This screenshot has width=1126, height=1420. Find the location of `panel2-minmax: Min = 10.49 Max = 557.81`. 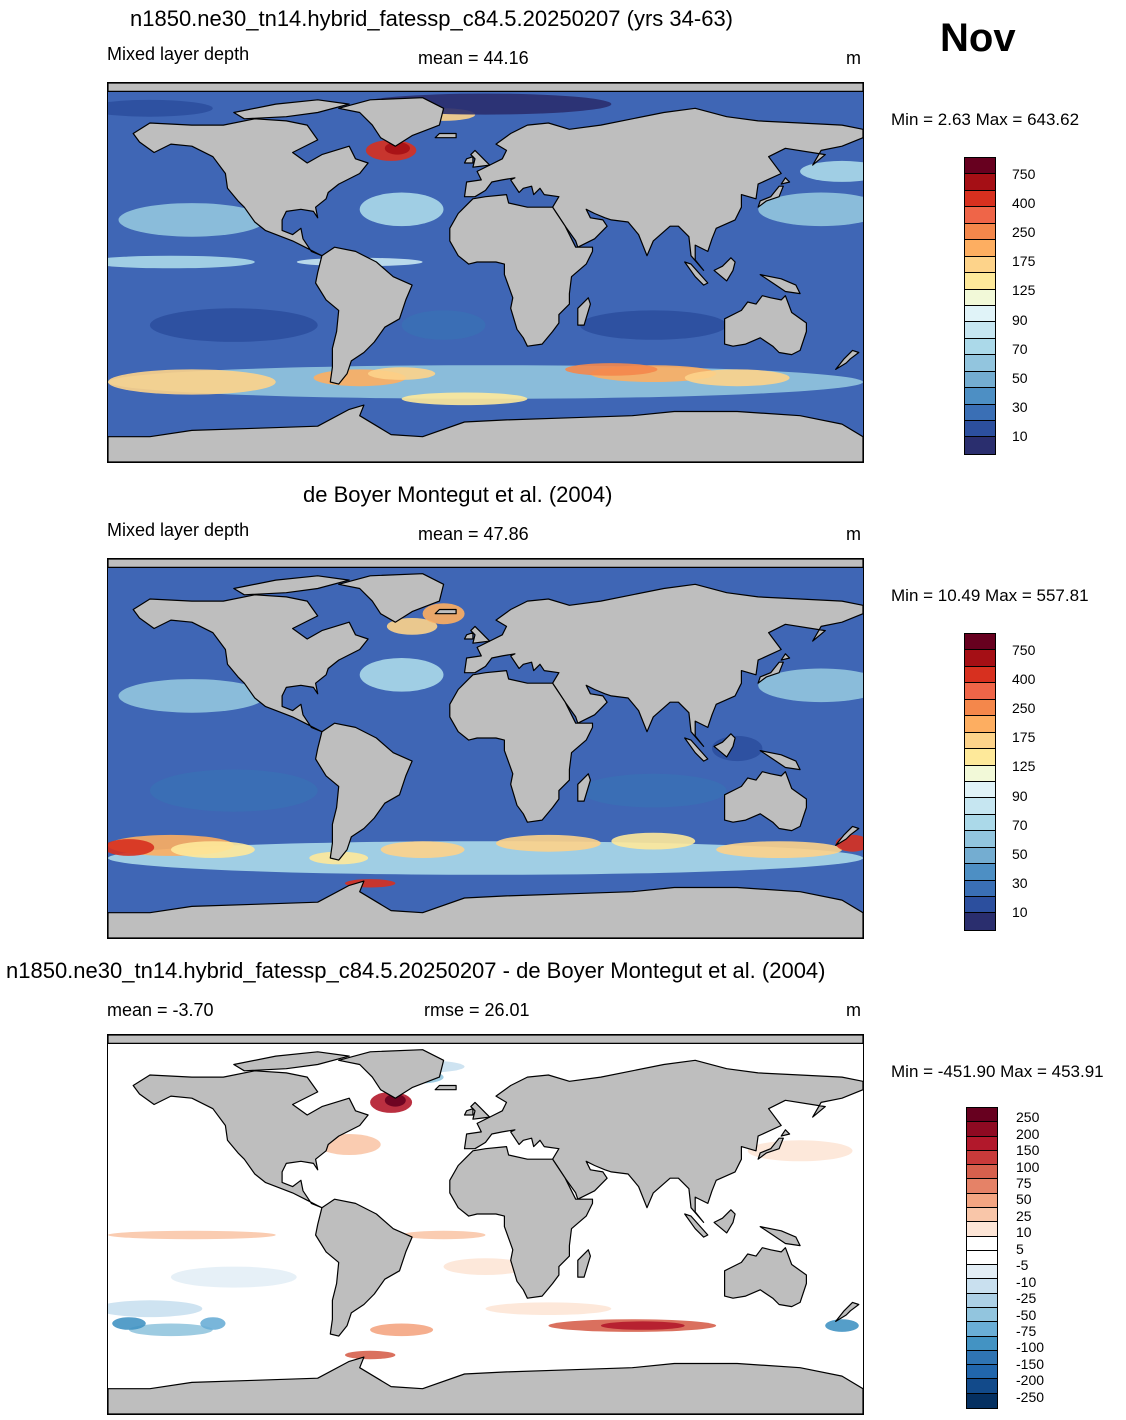

panel2-minmax: Min = 10.49 Max = 557.81 is located at coordinates (990, 595).